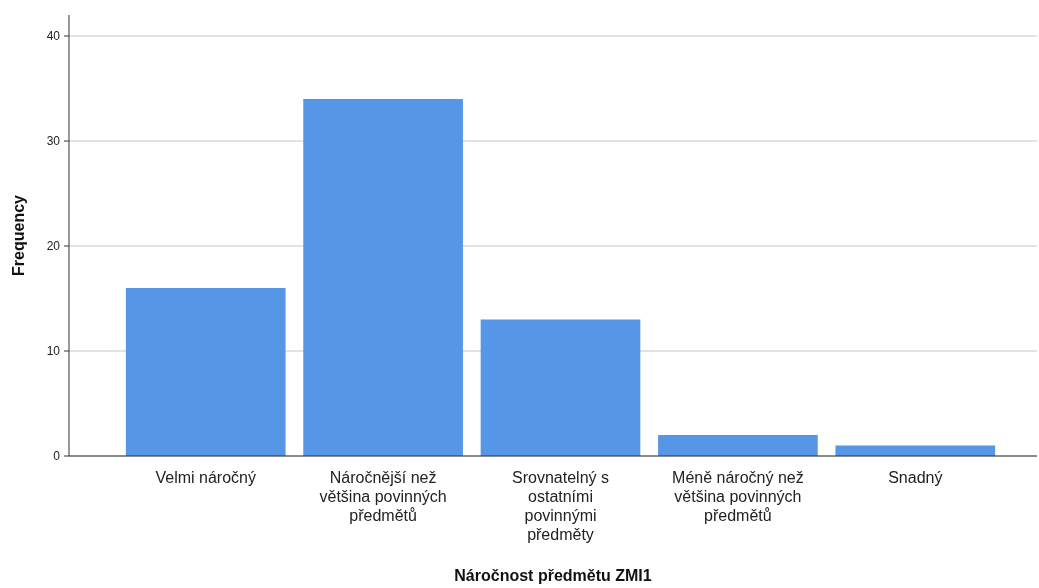 This screenshot has width=1039, height=588. Describe the element at coordinates (915, 477) in the screenshot. I see `x-tick-label: Snadný` at that location.